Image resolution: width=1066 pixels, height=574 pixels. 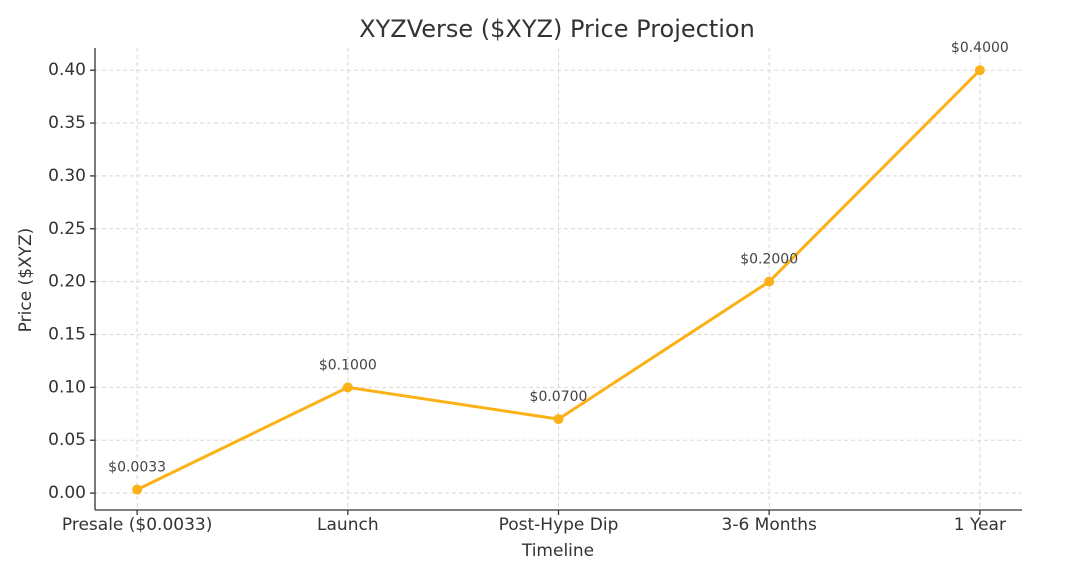 What do you see at coordinates (769, 525) in the screenshot?
I see `x-tick-label: 3-6 Months` at bounding box center [769, 525].